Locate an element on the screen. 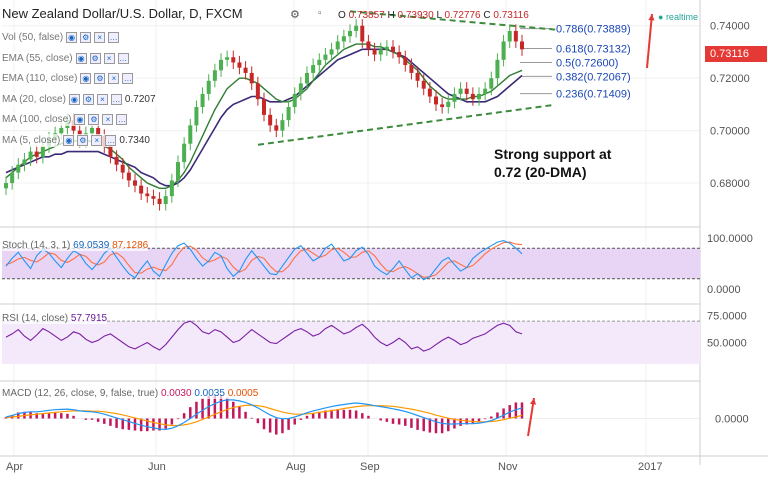  macd-arrow-head is located at coordinates (533, 401).